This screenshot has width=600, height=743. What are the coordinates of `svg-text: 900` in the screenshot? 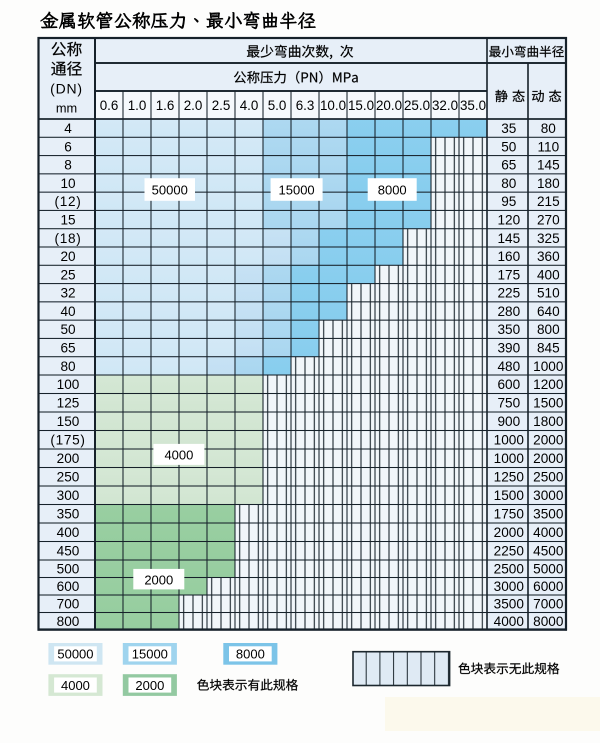 It's located at (508, 421).